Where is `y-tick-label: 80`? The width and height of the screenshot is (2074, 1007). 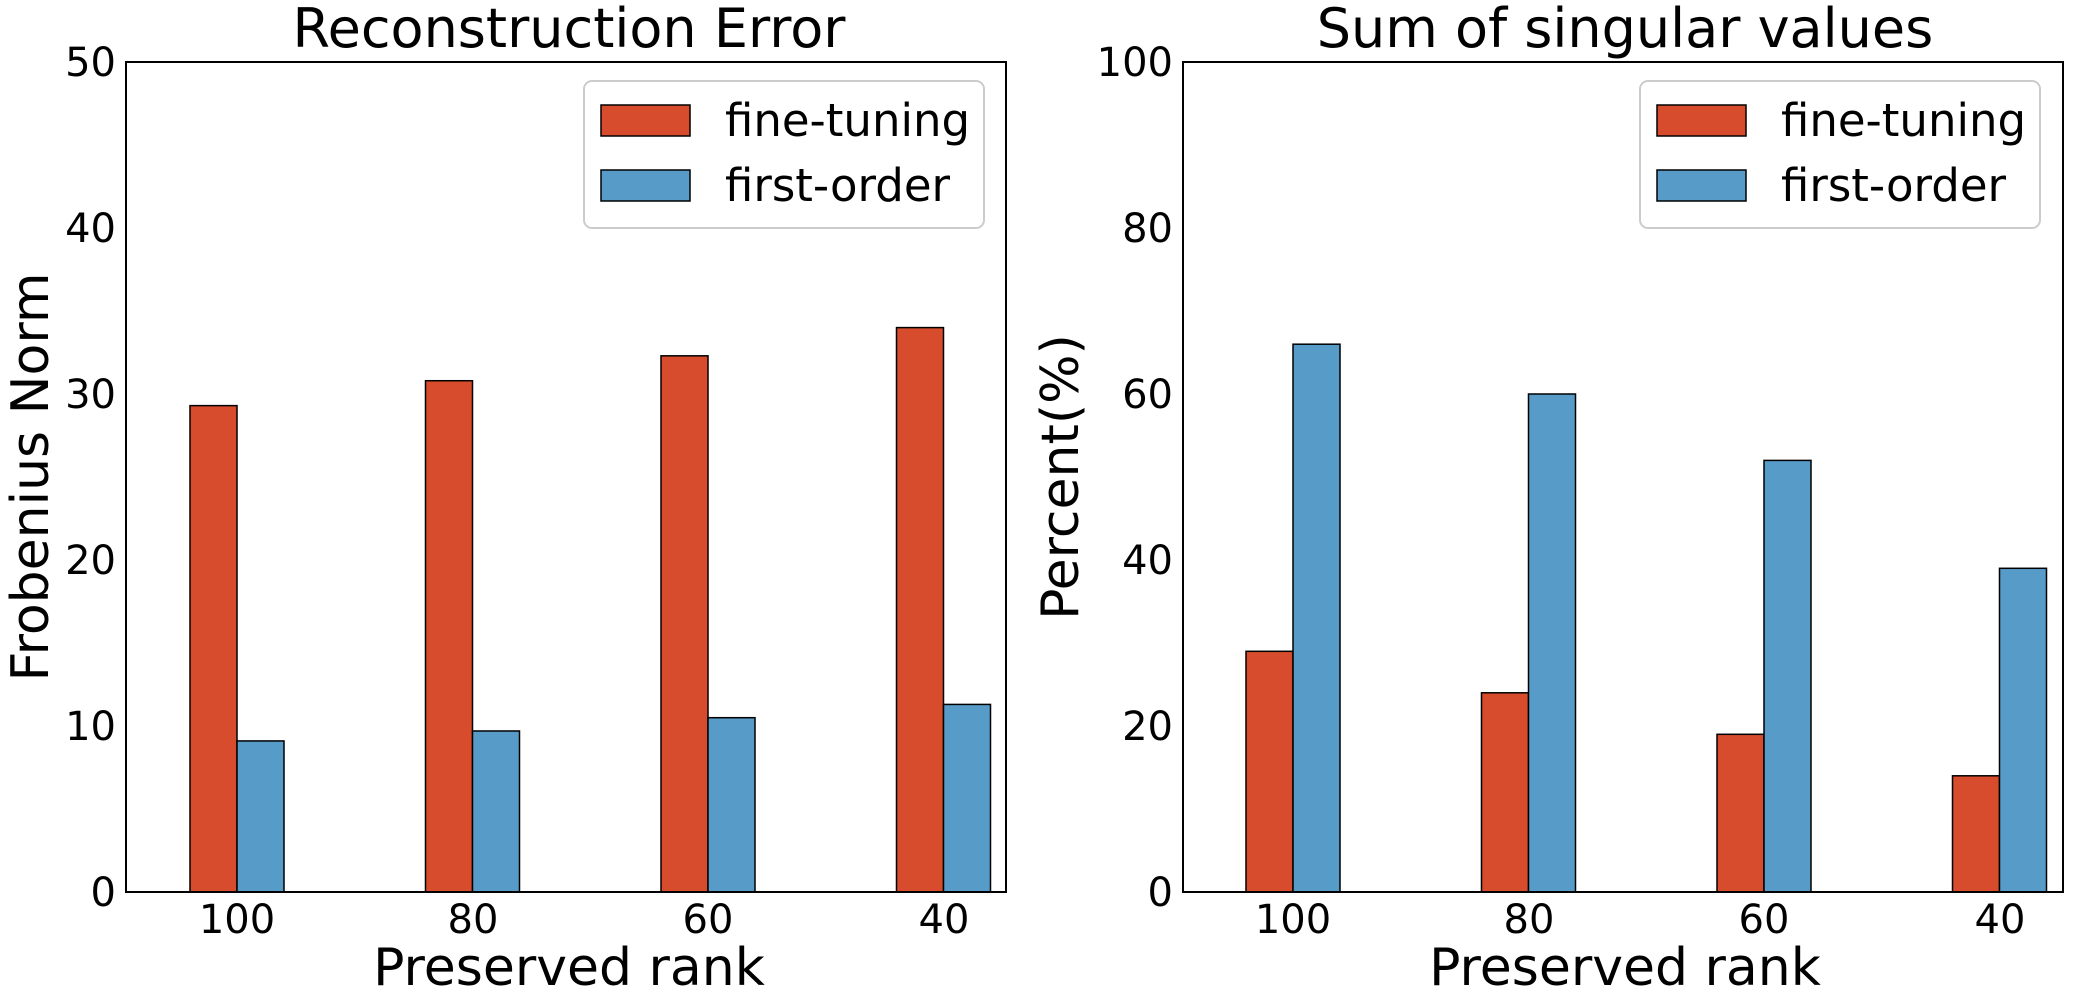 y-tick-label: 80 is located at coordinates (1147, 229).